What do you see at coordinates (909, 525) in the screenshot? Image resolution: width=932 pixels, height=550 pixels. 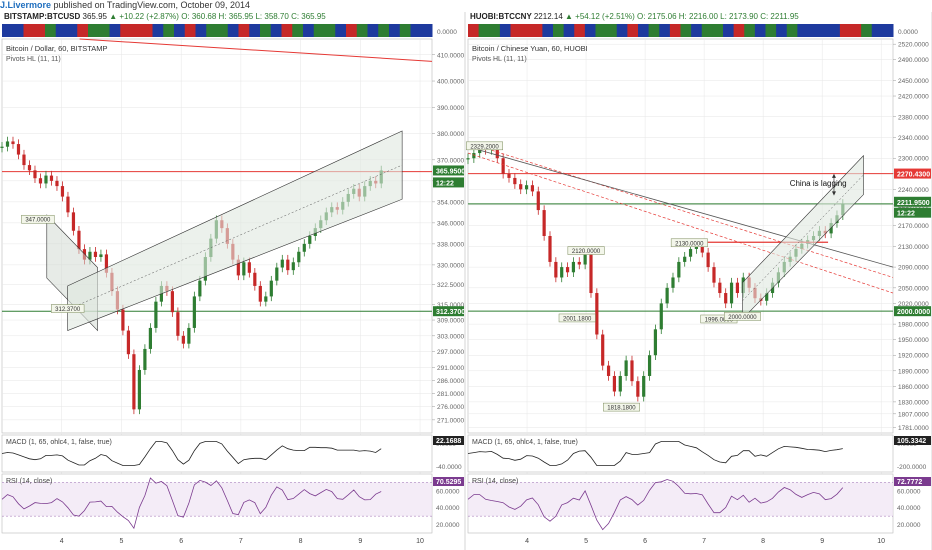 I see `rsi-tick-label: 20.0000` at bounding box center [909, 525].